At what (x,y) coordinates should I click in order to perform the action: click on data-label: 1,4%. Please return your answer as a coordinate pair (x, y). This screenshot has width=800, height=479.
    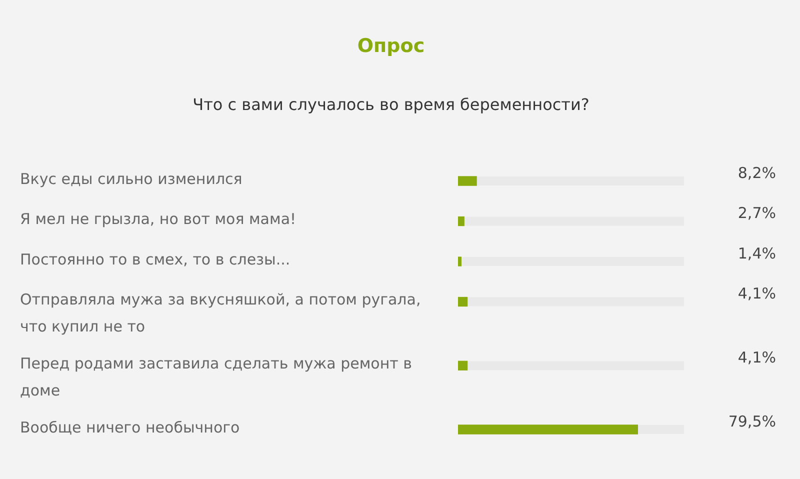
    Looking at the image, I should click on (757, 253).